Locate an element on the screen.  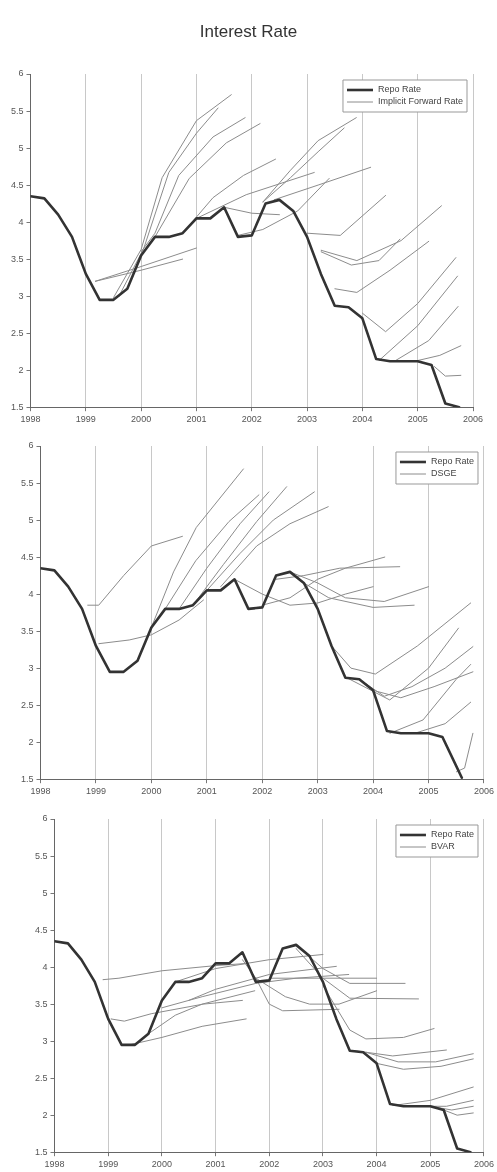
legend-label: Implicit Forward Rate is located at coordinates (420, 101).